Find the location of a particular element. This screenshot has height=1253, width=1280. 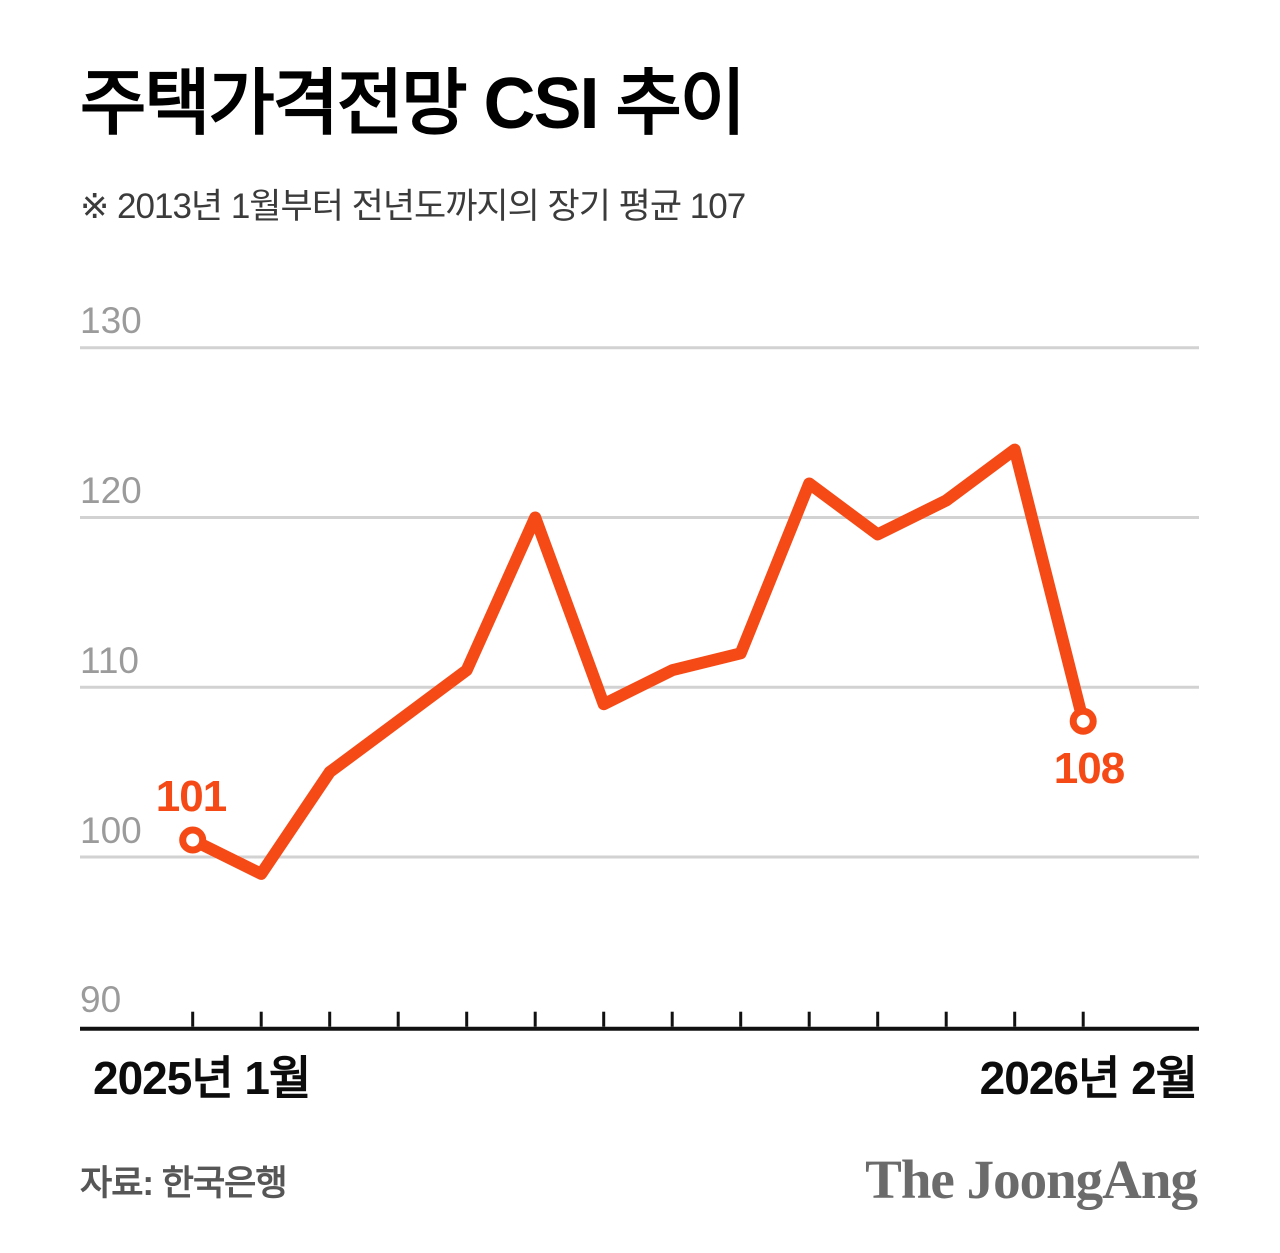

chart-note: ※ 2013년 1월부터 전년도까지의 장기 평균 107 is located at coordinates (413, 206).